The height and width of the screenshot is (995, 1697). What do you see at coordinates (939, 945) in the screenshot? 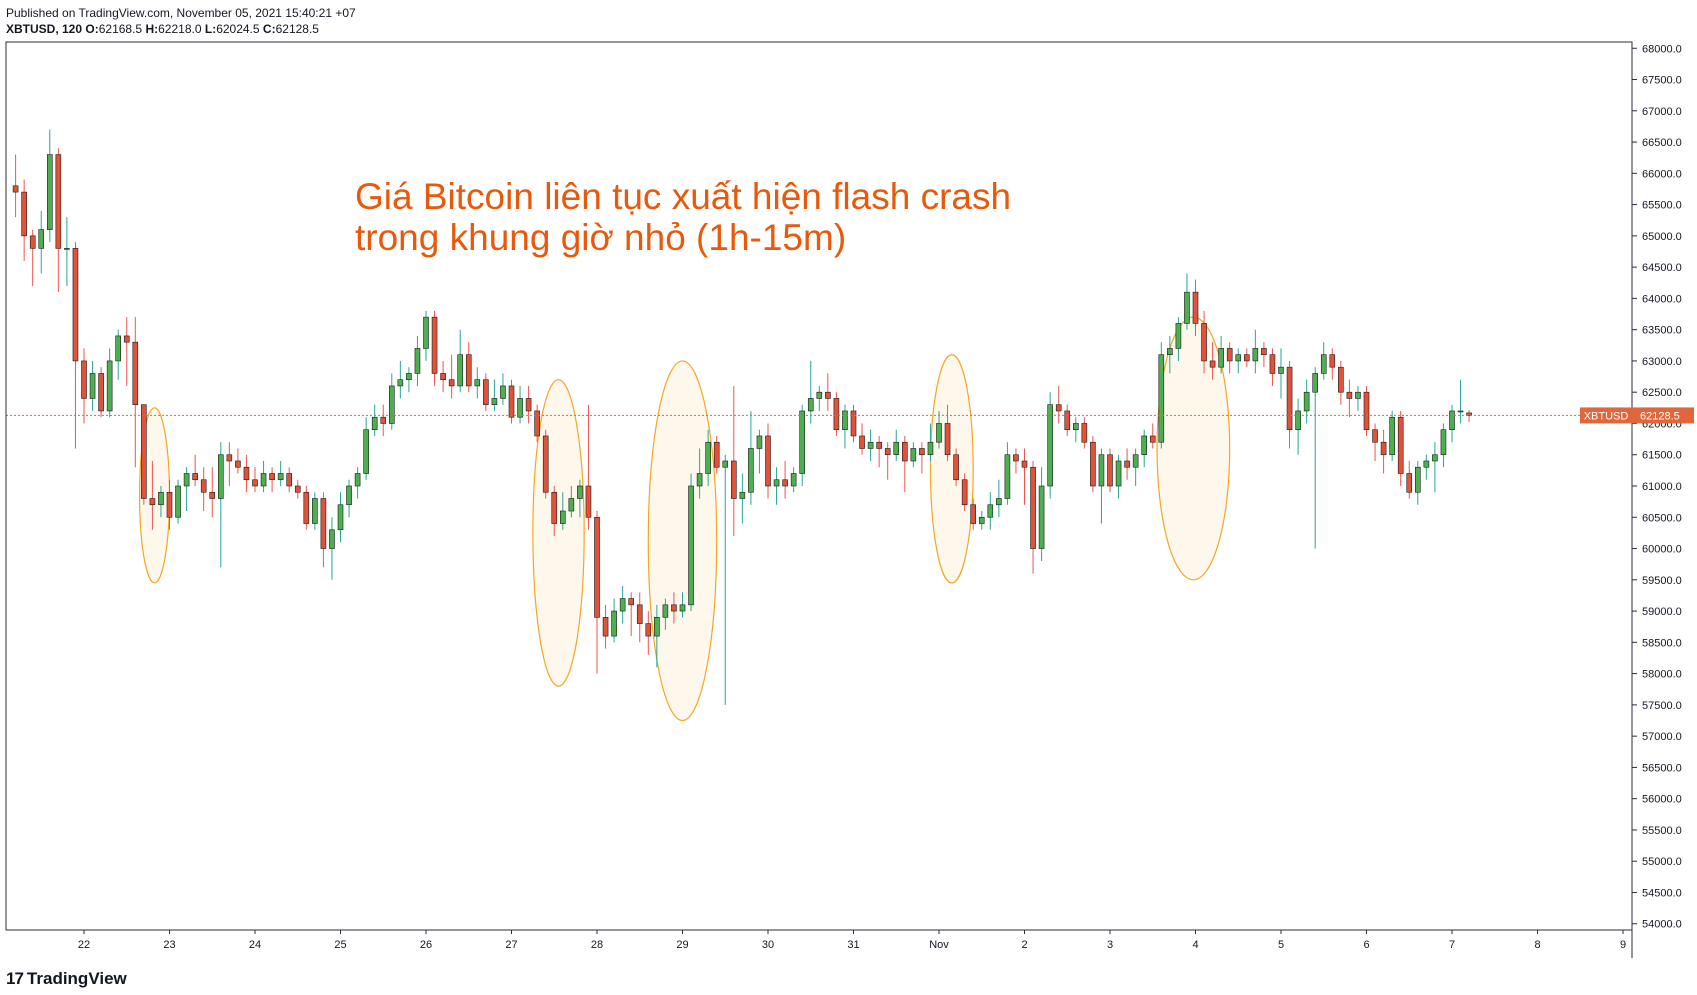
I see `x-tick-label: Nov` at bounding box center [939, 945].